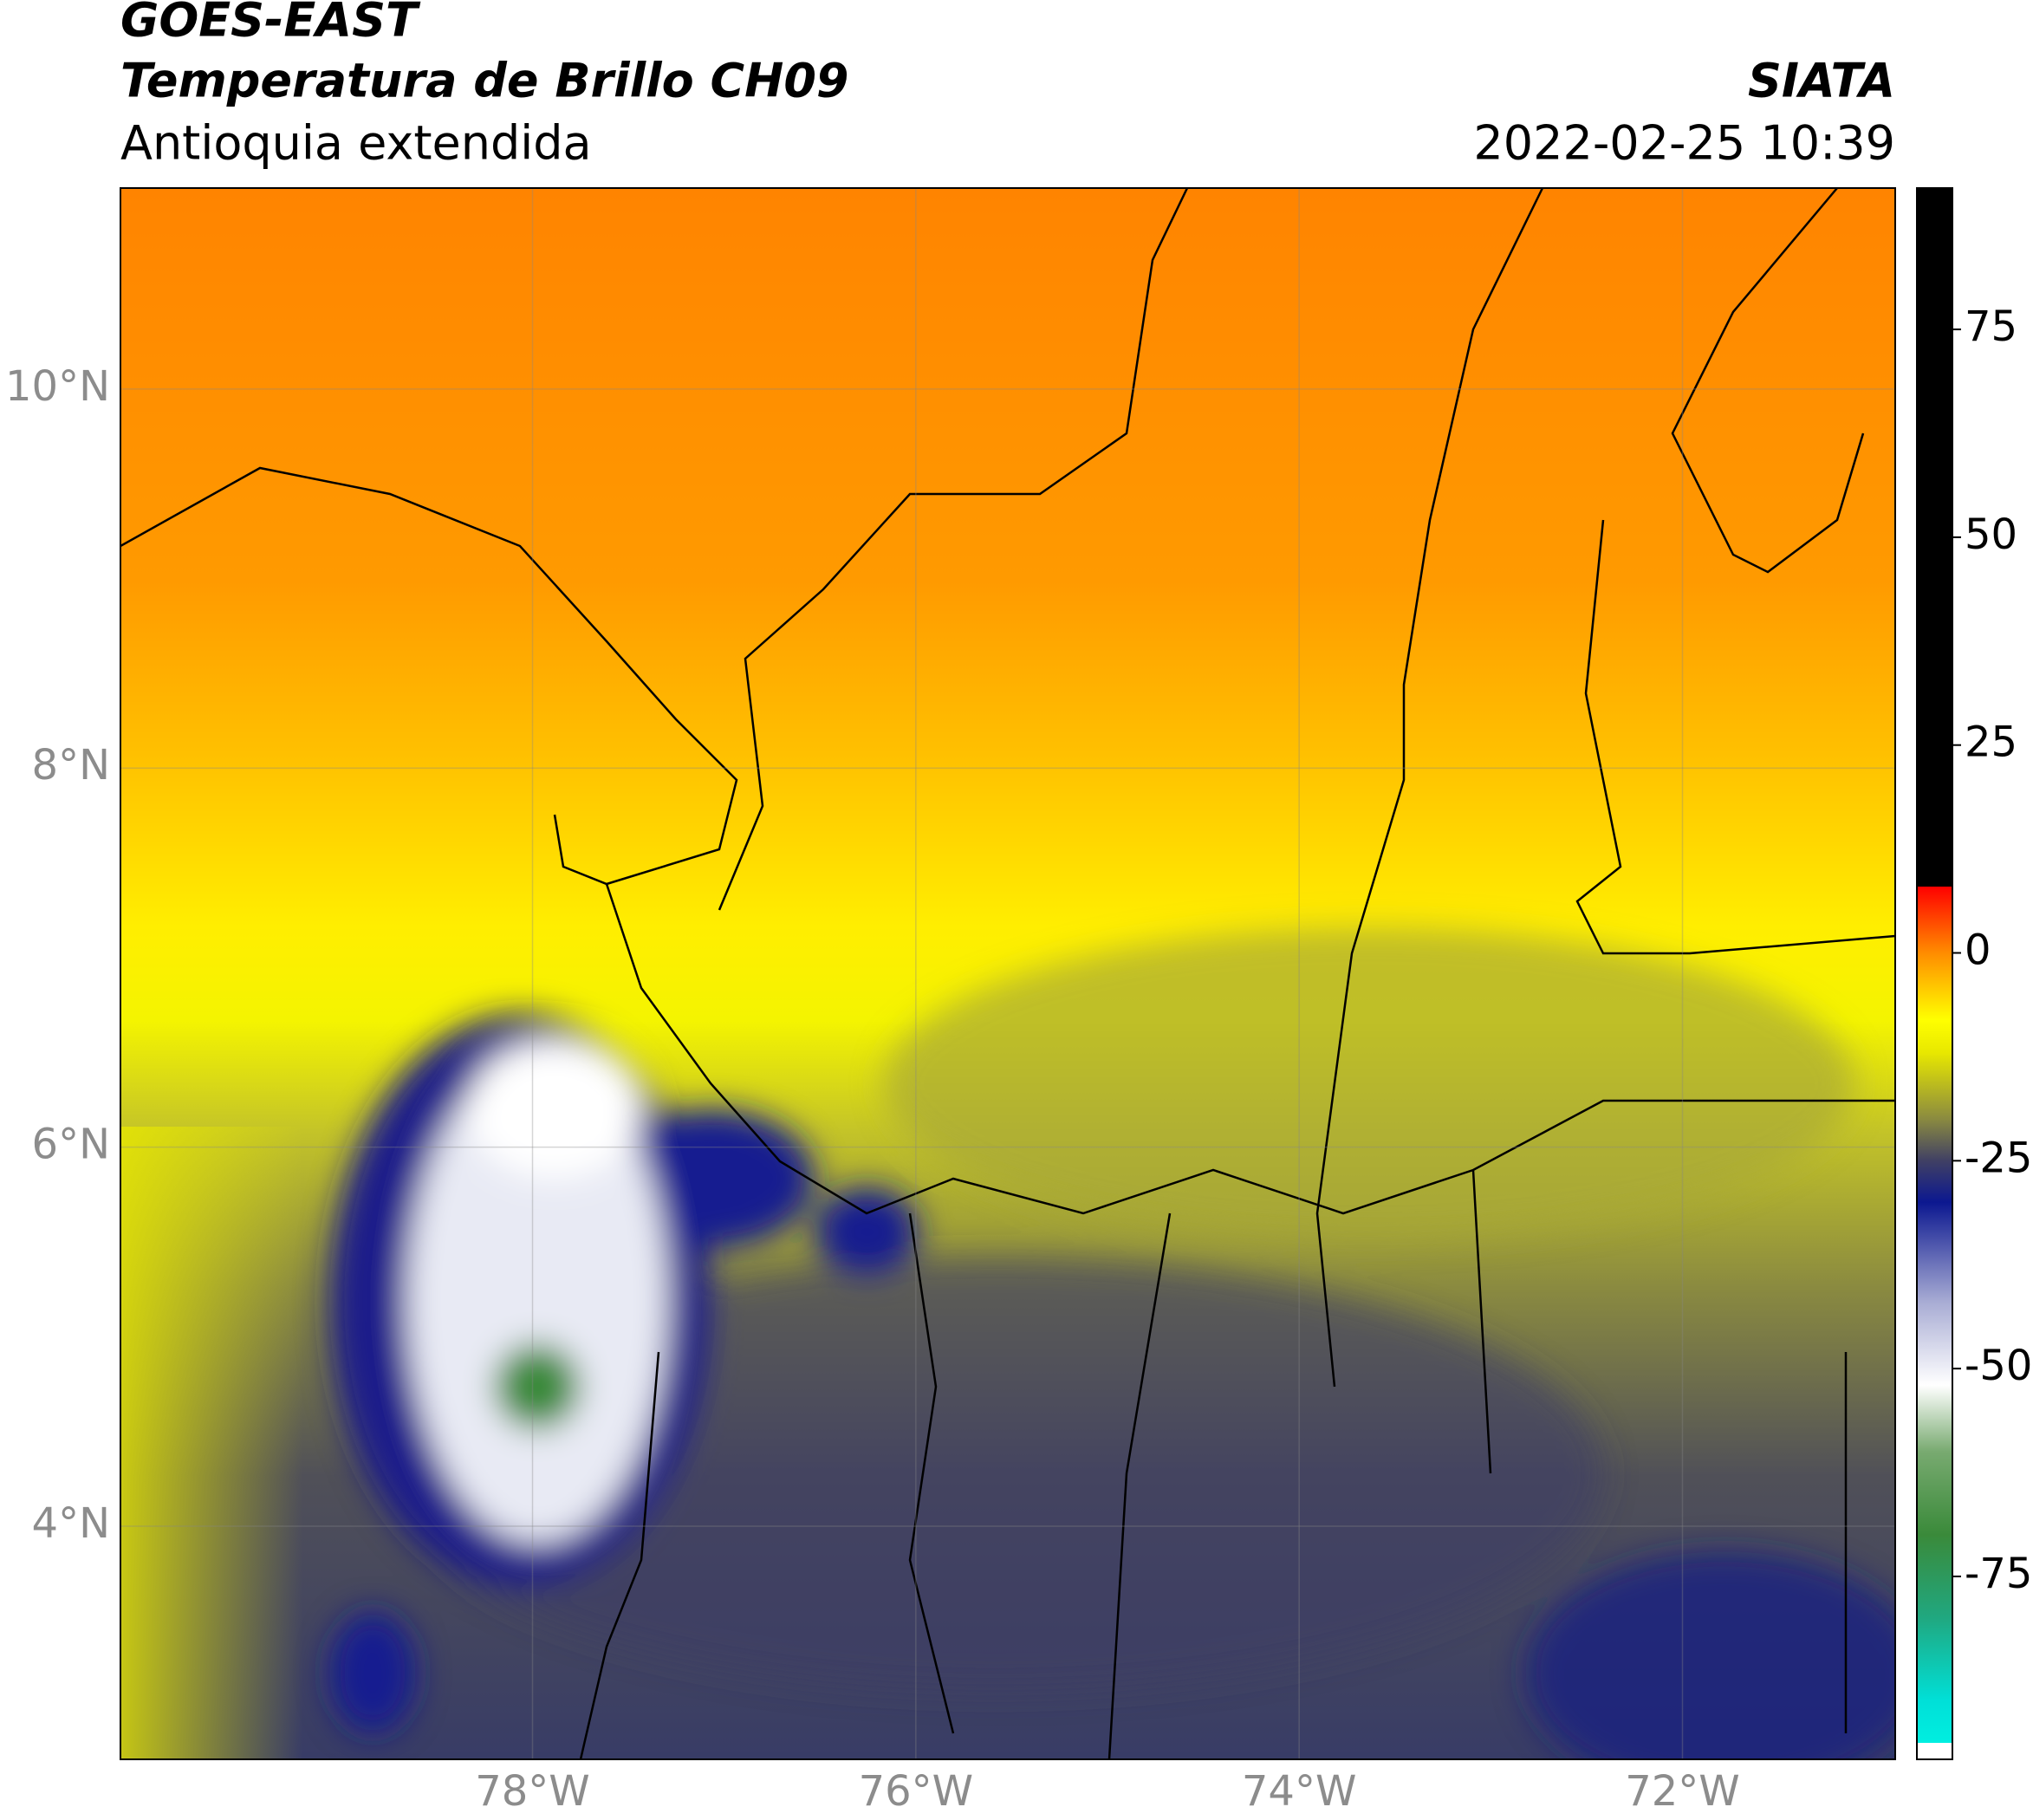  I want to click on x-tick-label: 76°W, so click(917, 1791).